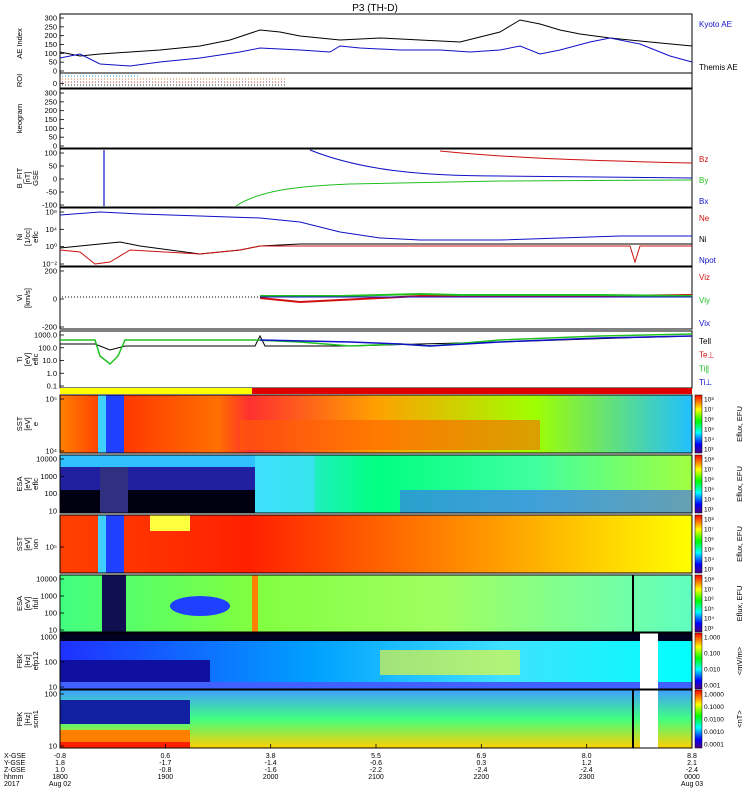  Describe the element at coordinates (704, 368) in the screenshot. I see `ti-legend-entry: Ti∥` at that location.